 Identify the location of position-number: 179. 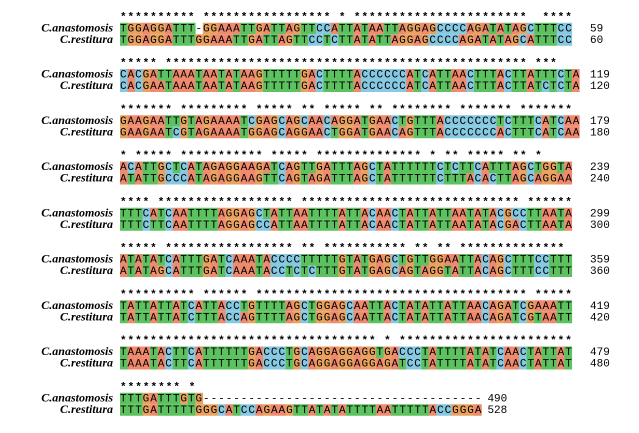
(600, 122).